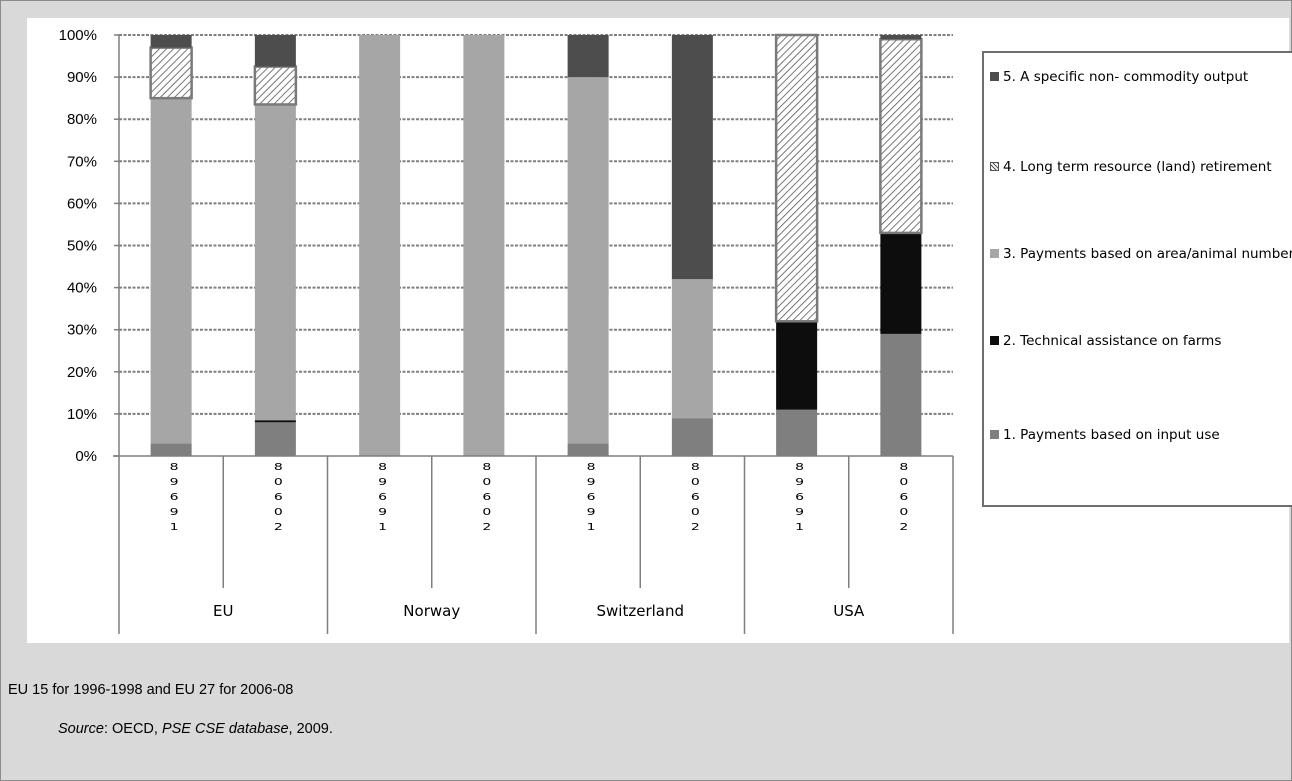  I want to click on y-tick-label: 20%, so click(82, 372).